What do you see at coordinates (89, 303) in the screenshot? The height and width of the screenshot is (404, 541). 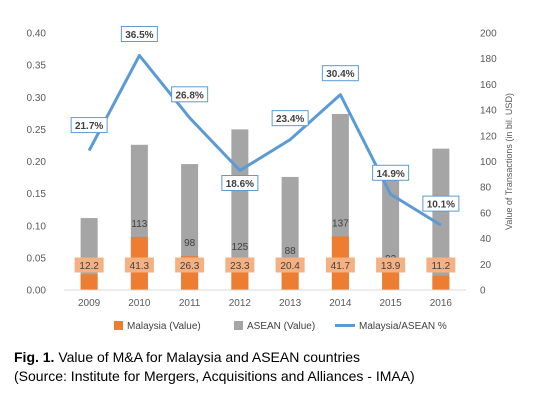 I see `x-tick-label: 2009` at bounding box center [89, 303].